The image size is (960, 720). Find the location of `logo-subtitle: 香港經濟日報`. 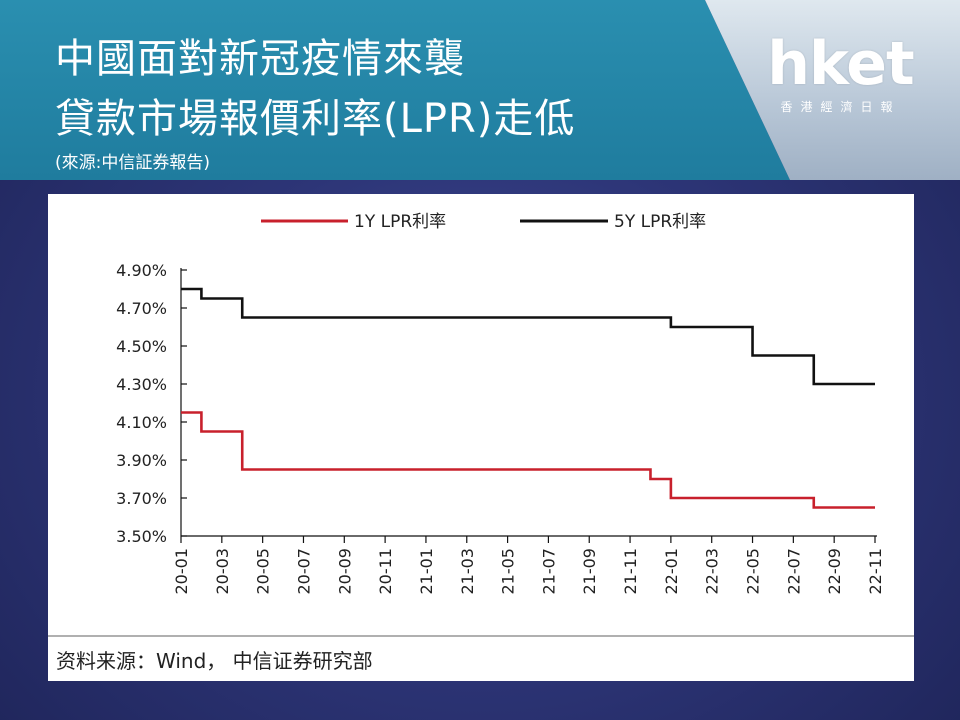

logo-subtitle: 香港經濟日報 is located at coordinates (840, 107).